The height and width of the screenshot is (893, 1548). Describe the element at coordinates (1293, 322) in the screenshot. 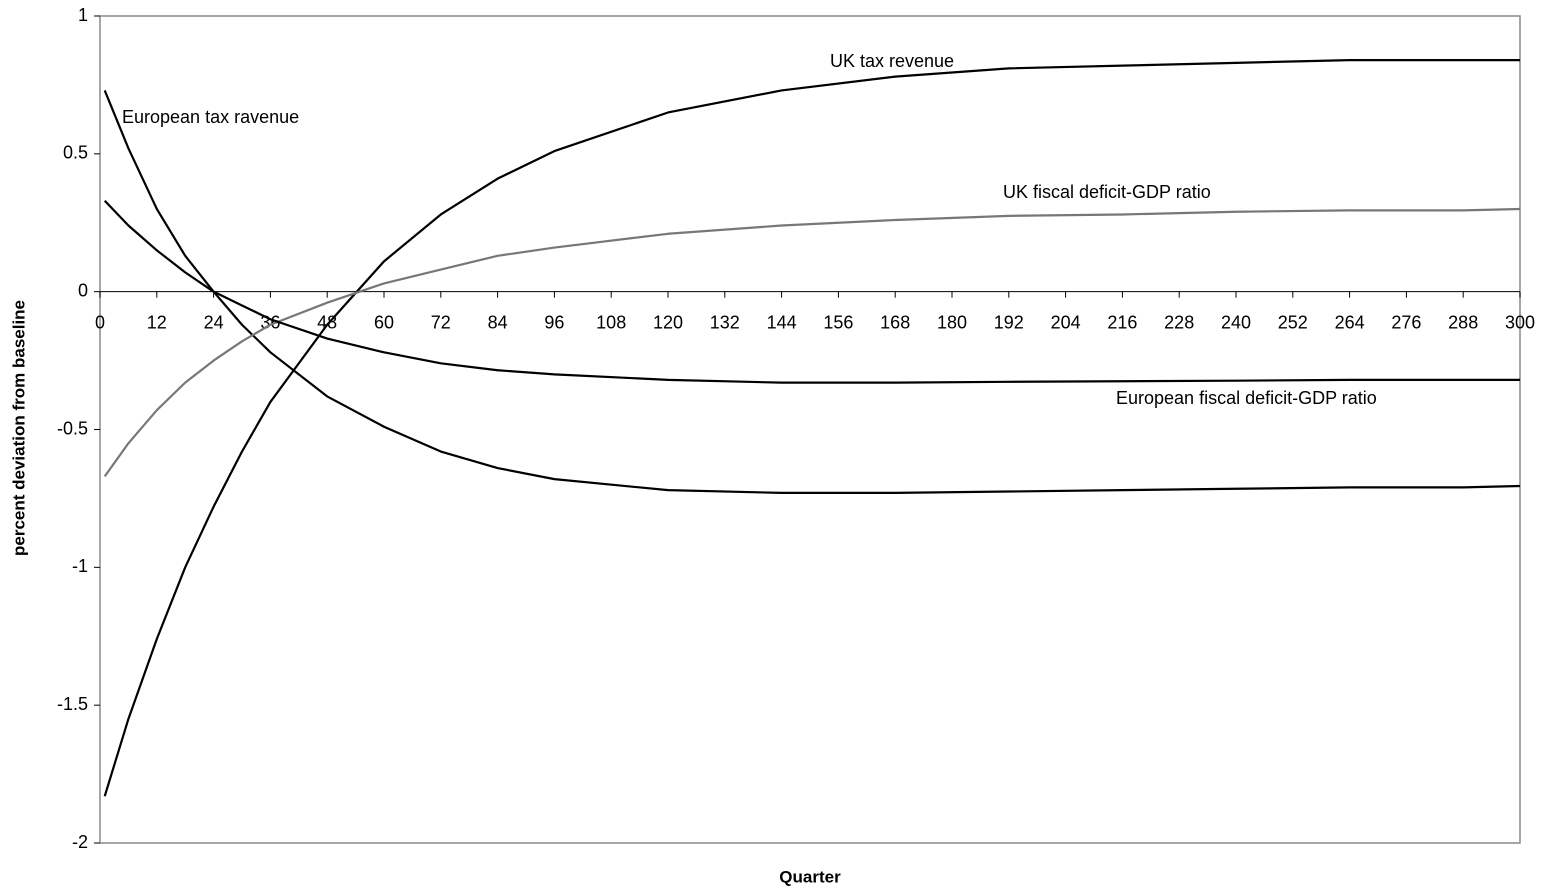

I see `x-tick-label: 252` at that location.